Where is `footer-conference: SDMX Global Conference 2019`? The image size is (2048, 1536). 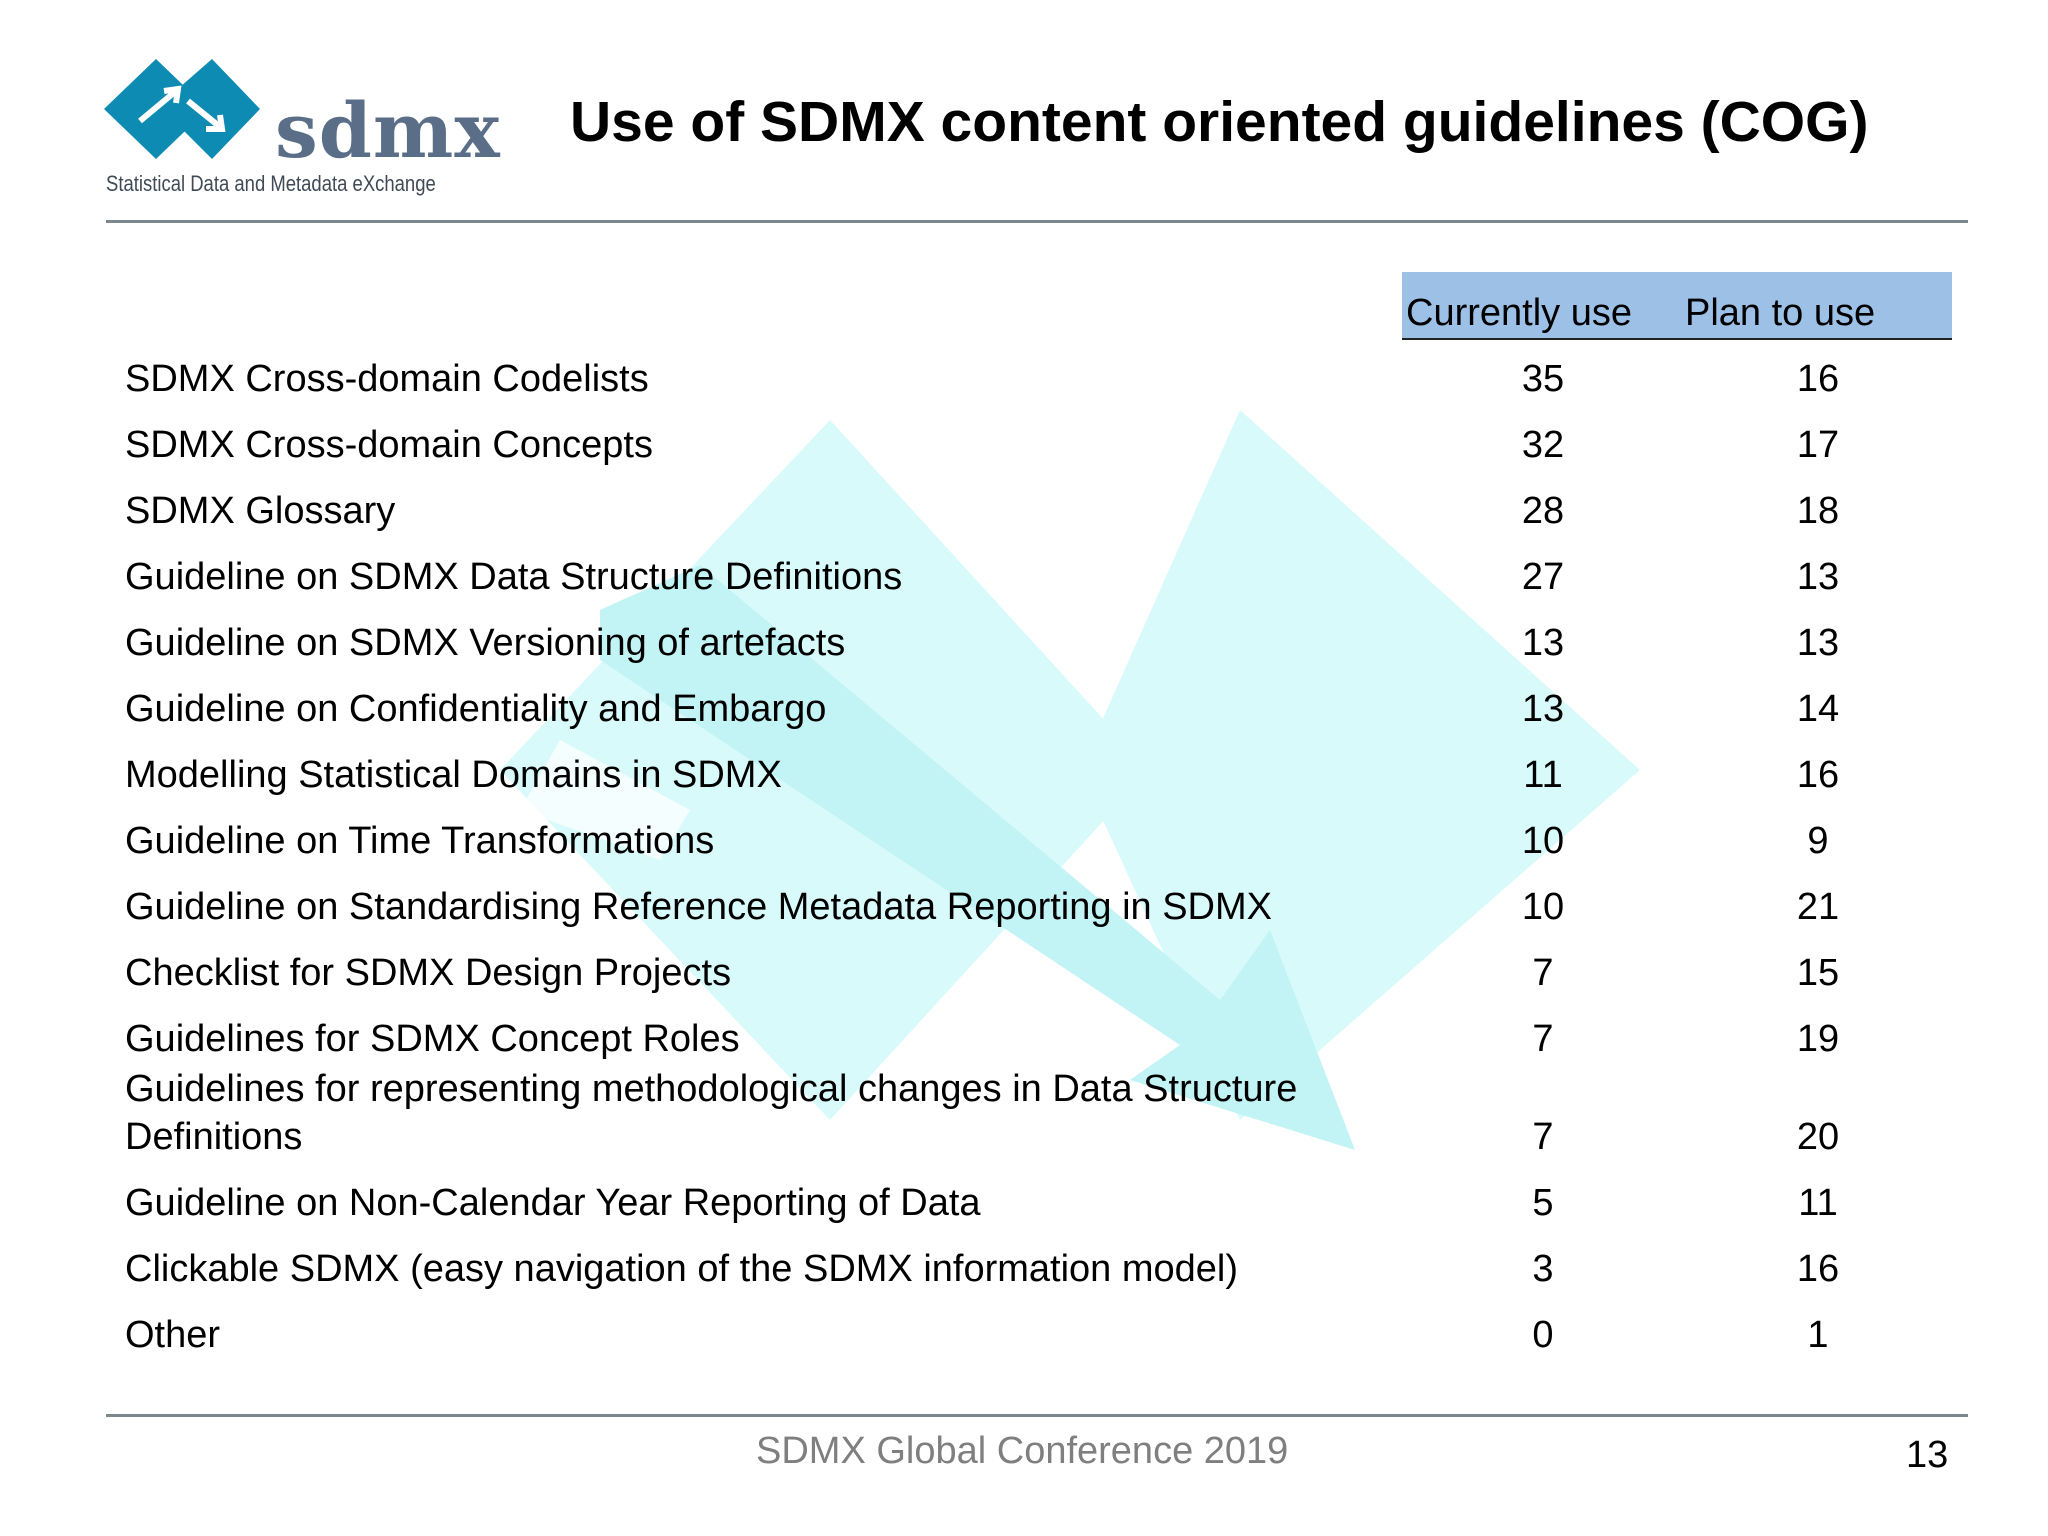 footer-conference: SDMX Global Conference 2019 is located at coordinates (1022, 1451).